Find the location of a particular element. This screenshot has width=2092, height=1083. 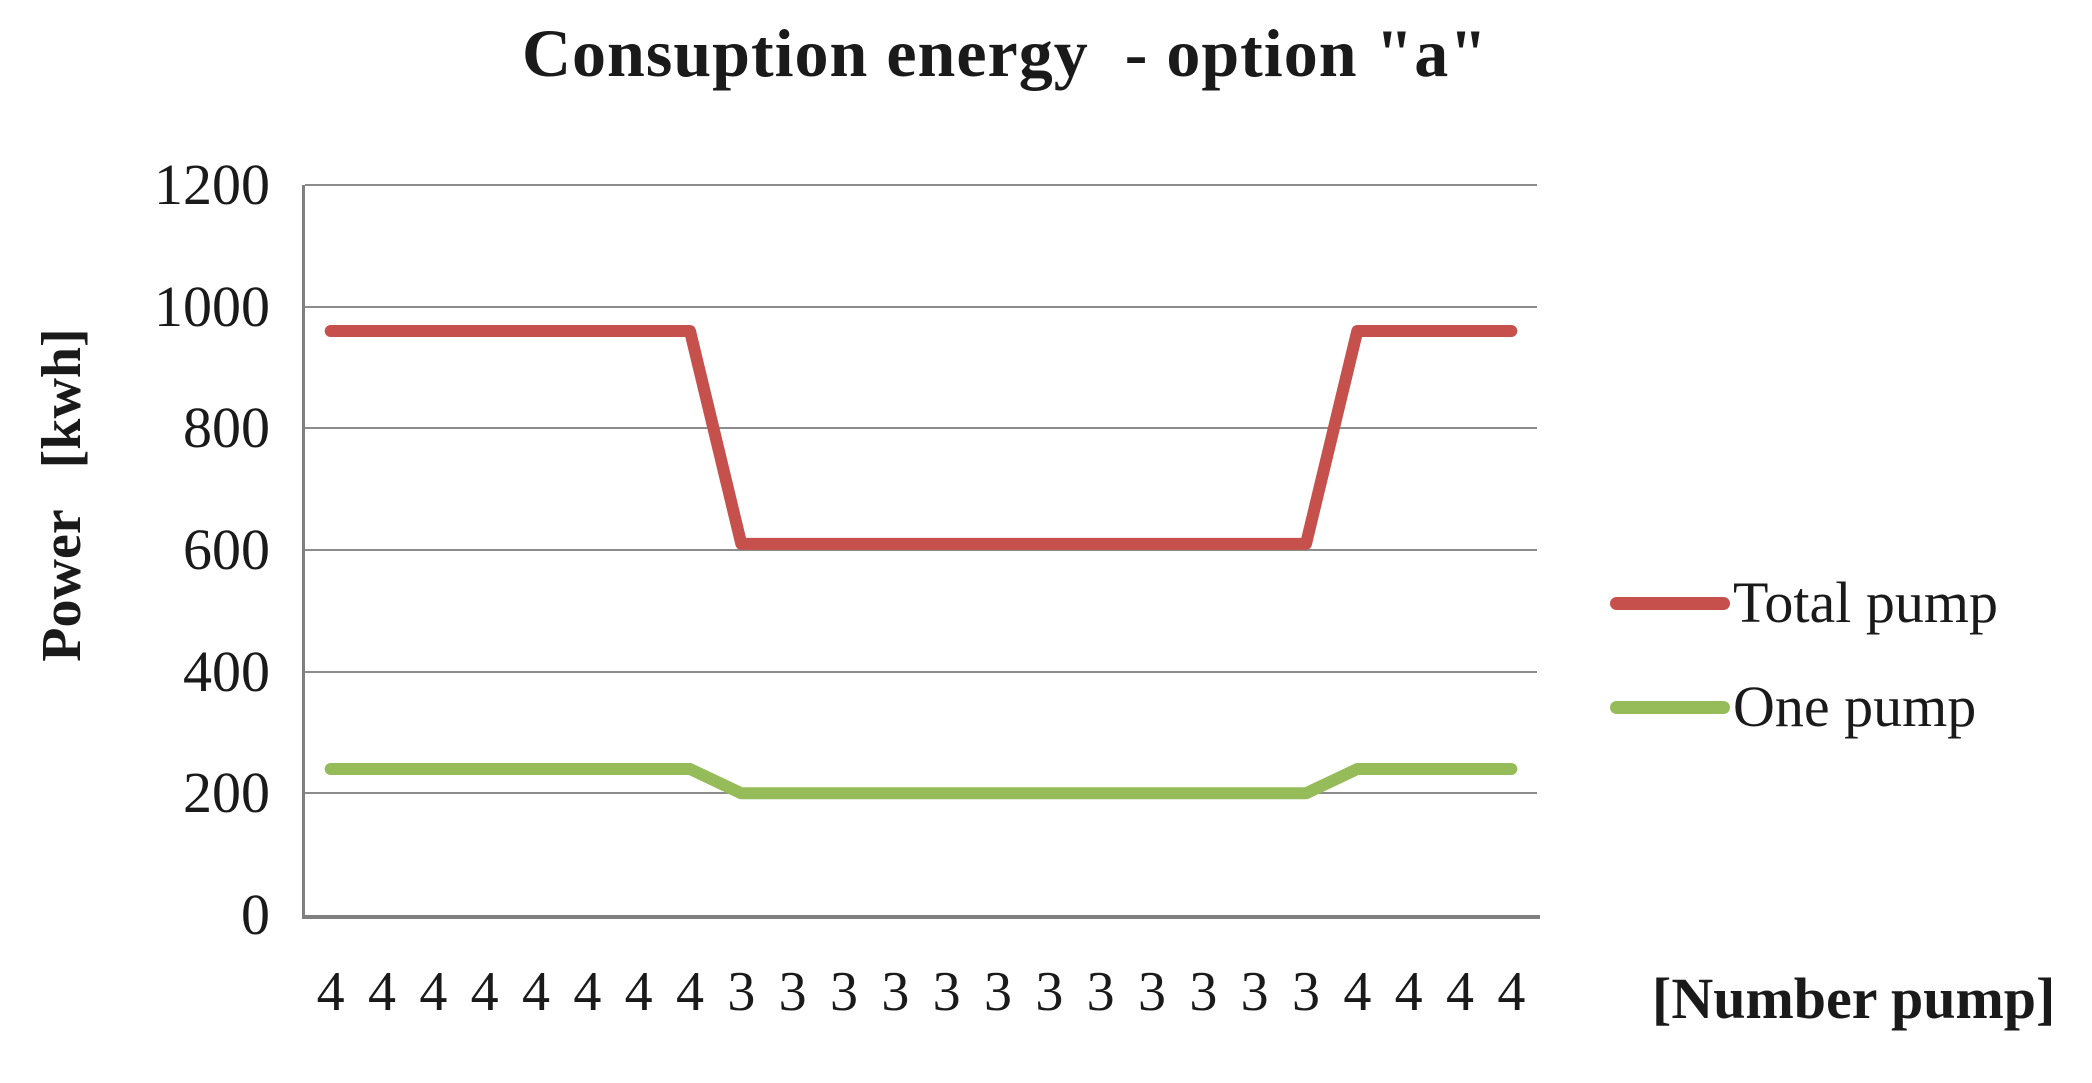

legend: Total pump One pump is located at coordinates (1804, 655).